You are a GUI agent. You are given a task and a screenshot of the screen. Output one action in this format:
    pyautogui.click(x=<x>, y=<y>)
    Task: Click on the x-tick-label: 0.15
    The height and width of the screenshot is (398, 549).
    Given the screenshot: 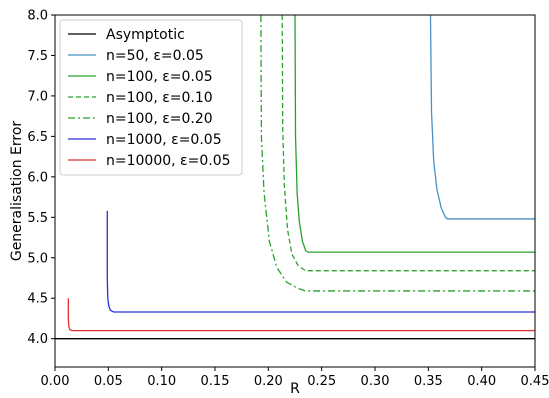 What is the action you would take?
    pyautogui.click(x=215, y=381)
    